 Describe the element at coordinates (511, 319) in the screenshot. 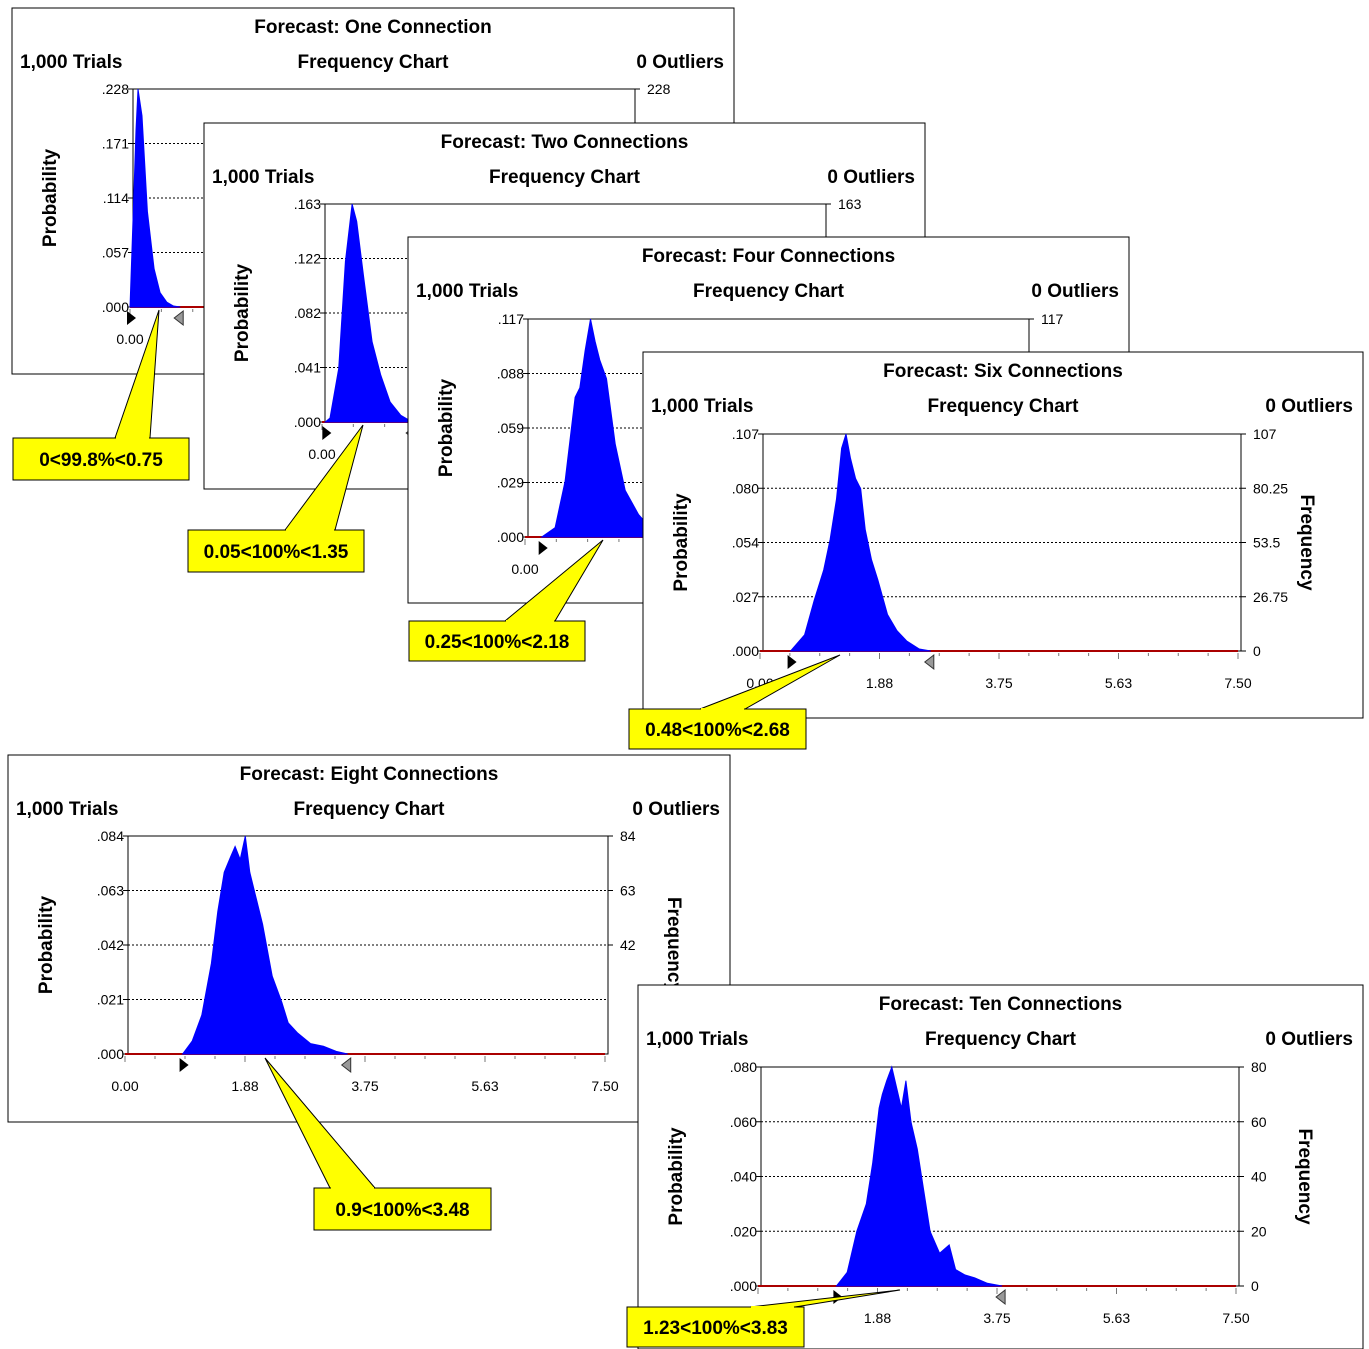

I see `y-tick-label: .117` at that location.